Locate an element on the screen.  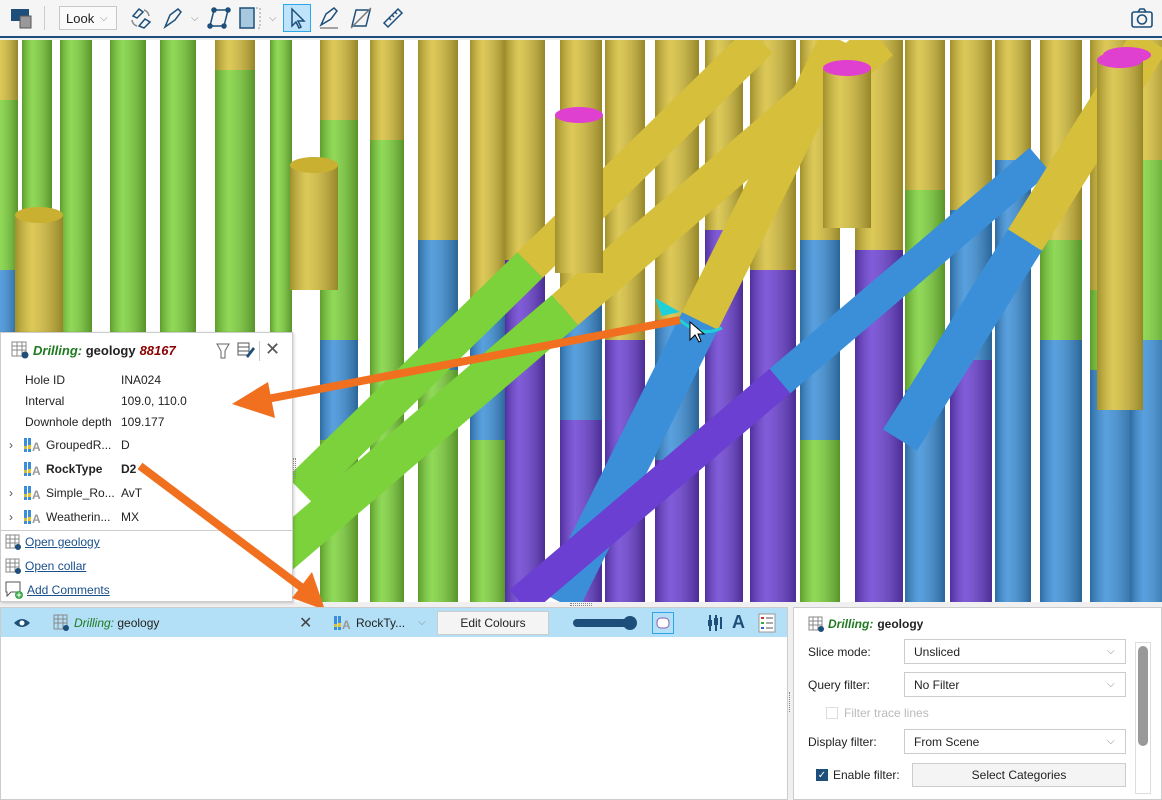
field-row-depth: Downhole depth 109.177 is located at coordinates (146, 421).